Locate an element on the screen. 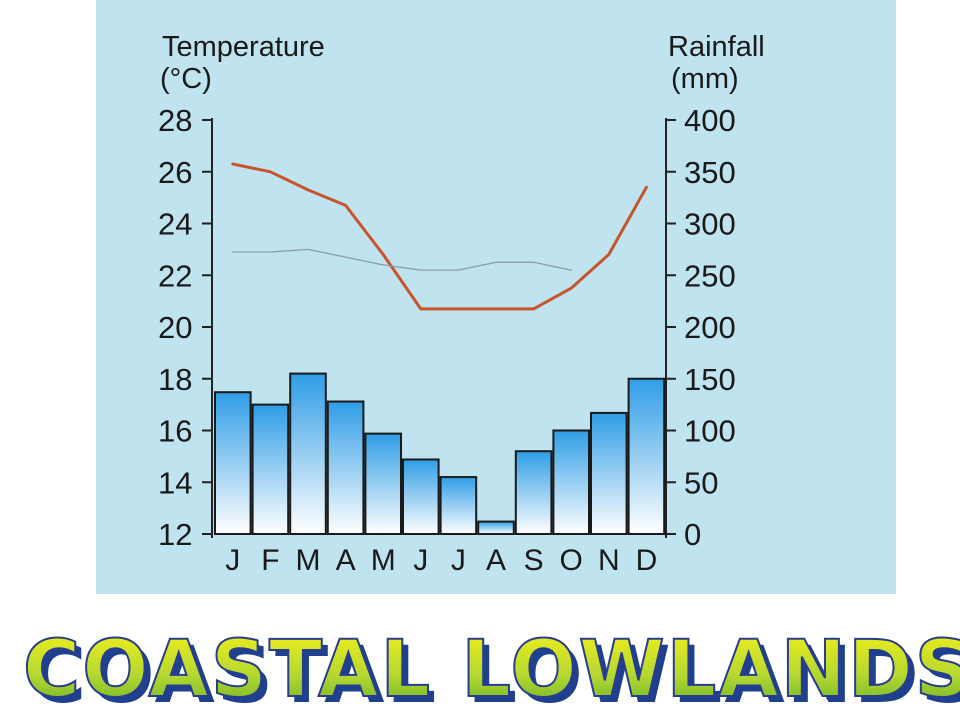  right-axis-title-line1: Rainfall is located at coordinates (716, 47).